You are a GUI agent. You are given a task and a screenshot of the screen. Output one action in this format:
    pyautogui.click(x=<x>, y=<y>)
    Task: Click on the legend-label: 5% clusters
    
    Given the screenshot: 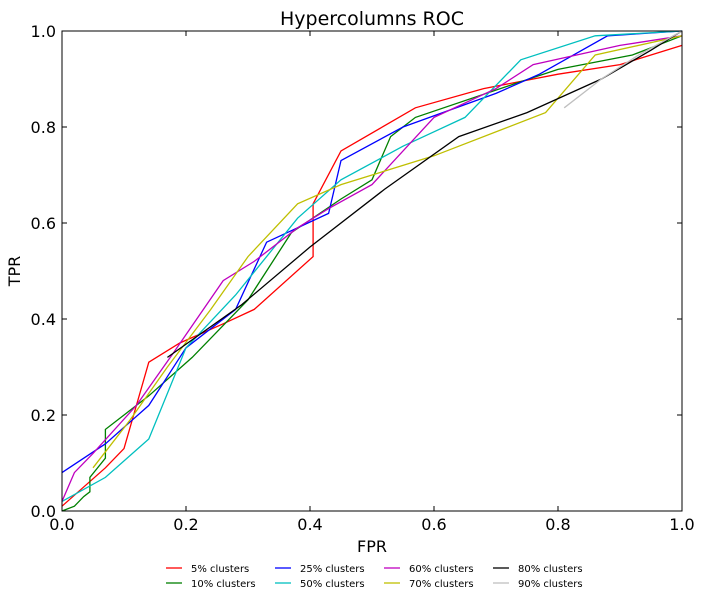 What is the action you would take?
    pyautogui.click(x=220, y=569)
    